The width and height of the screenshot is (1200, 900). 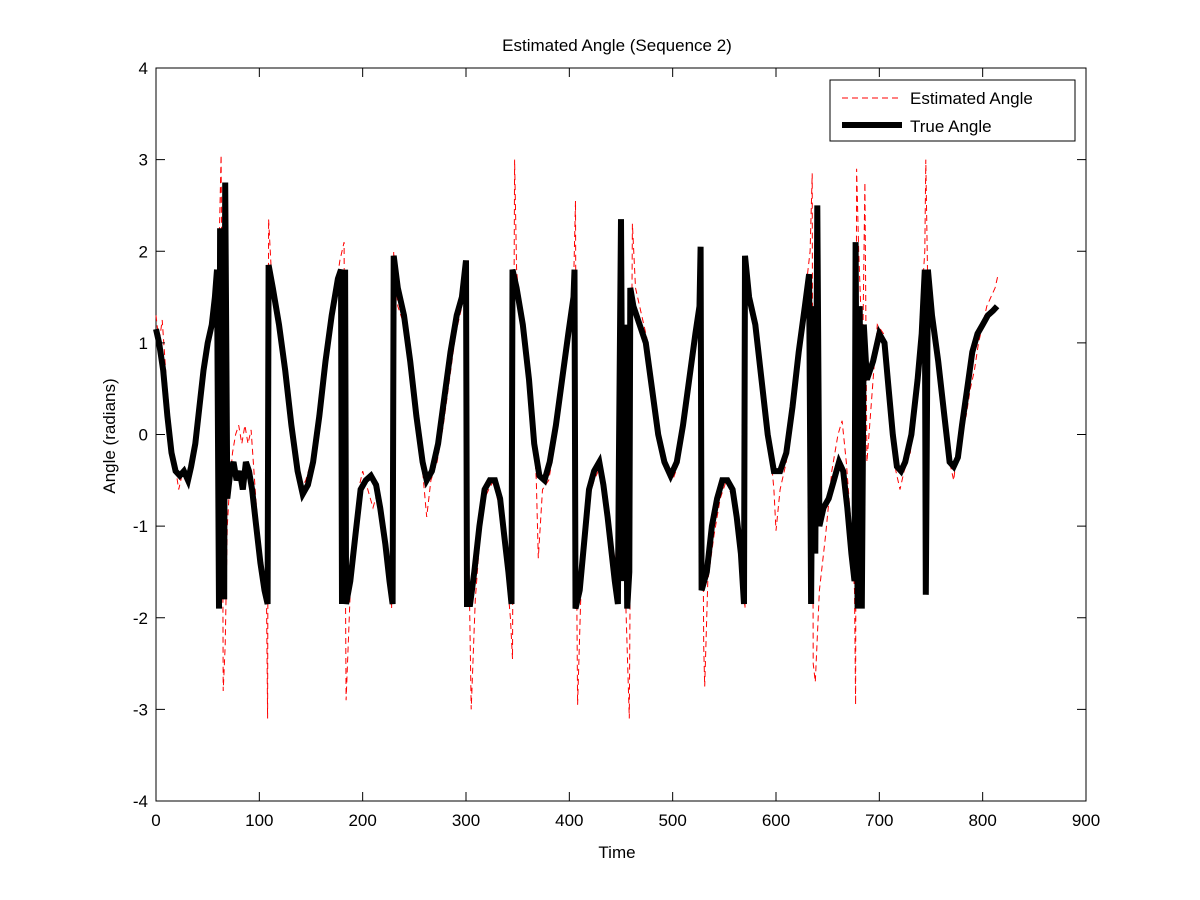 What do you see at coordinates (971, 98) in the screenshot?
I see `legend-estimated-label: Estimated Angle` at bounding box center [971, 98].